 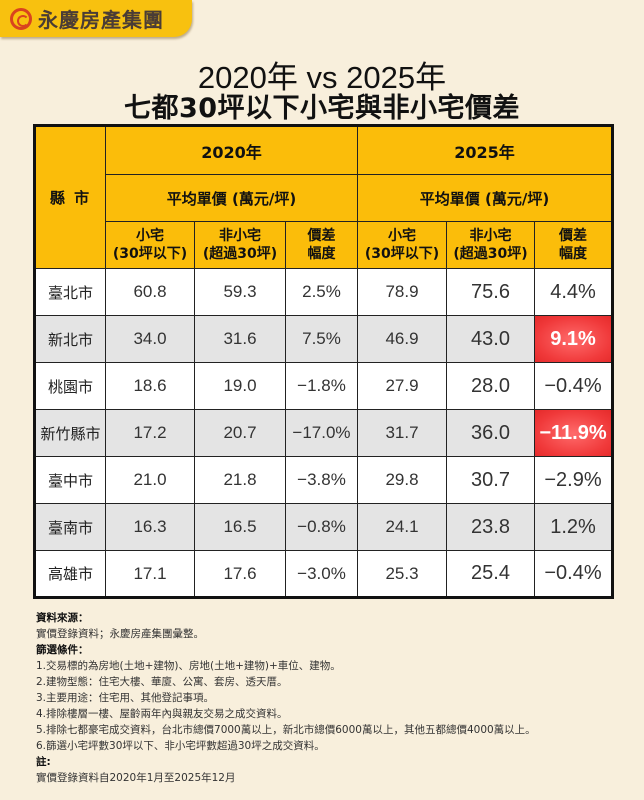 I want to click on subheader-large-2025: 非小宅 (超過30坪), so click(x=490, y=245).